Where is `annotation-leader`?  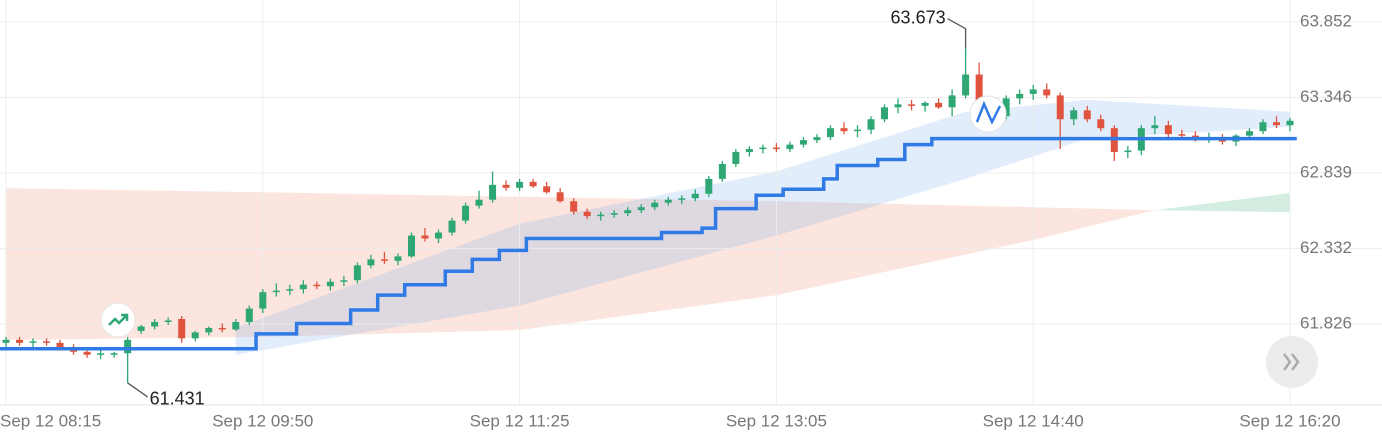 annotation-leader is located at coordinates (138, 390).